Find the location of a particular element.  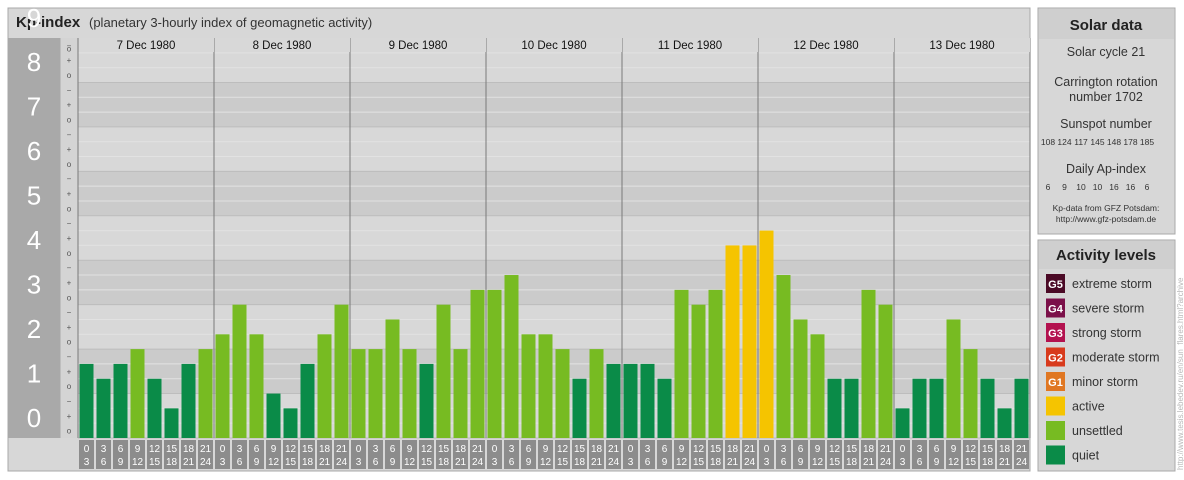

legend-label: active is located at coordinates (1088, 407).